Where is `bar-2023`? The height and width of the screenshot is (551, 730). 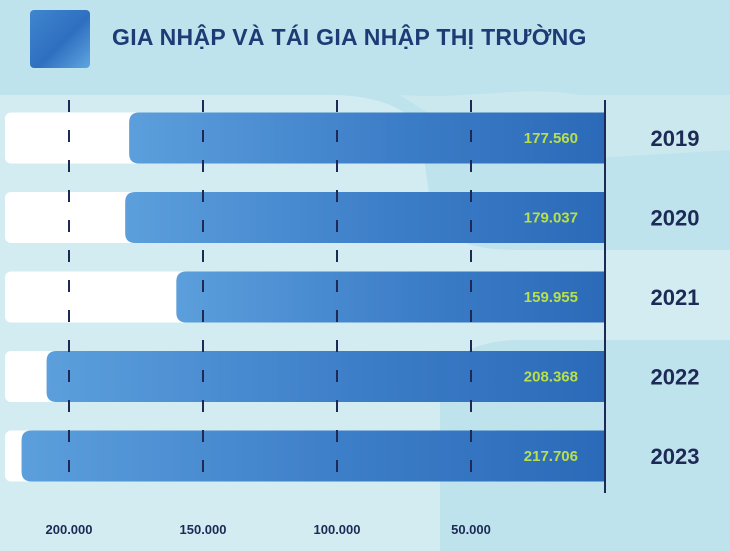
bar-2023 is located at coordinates (313, 456).